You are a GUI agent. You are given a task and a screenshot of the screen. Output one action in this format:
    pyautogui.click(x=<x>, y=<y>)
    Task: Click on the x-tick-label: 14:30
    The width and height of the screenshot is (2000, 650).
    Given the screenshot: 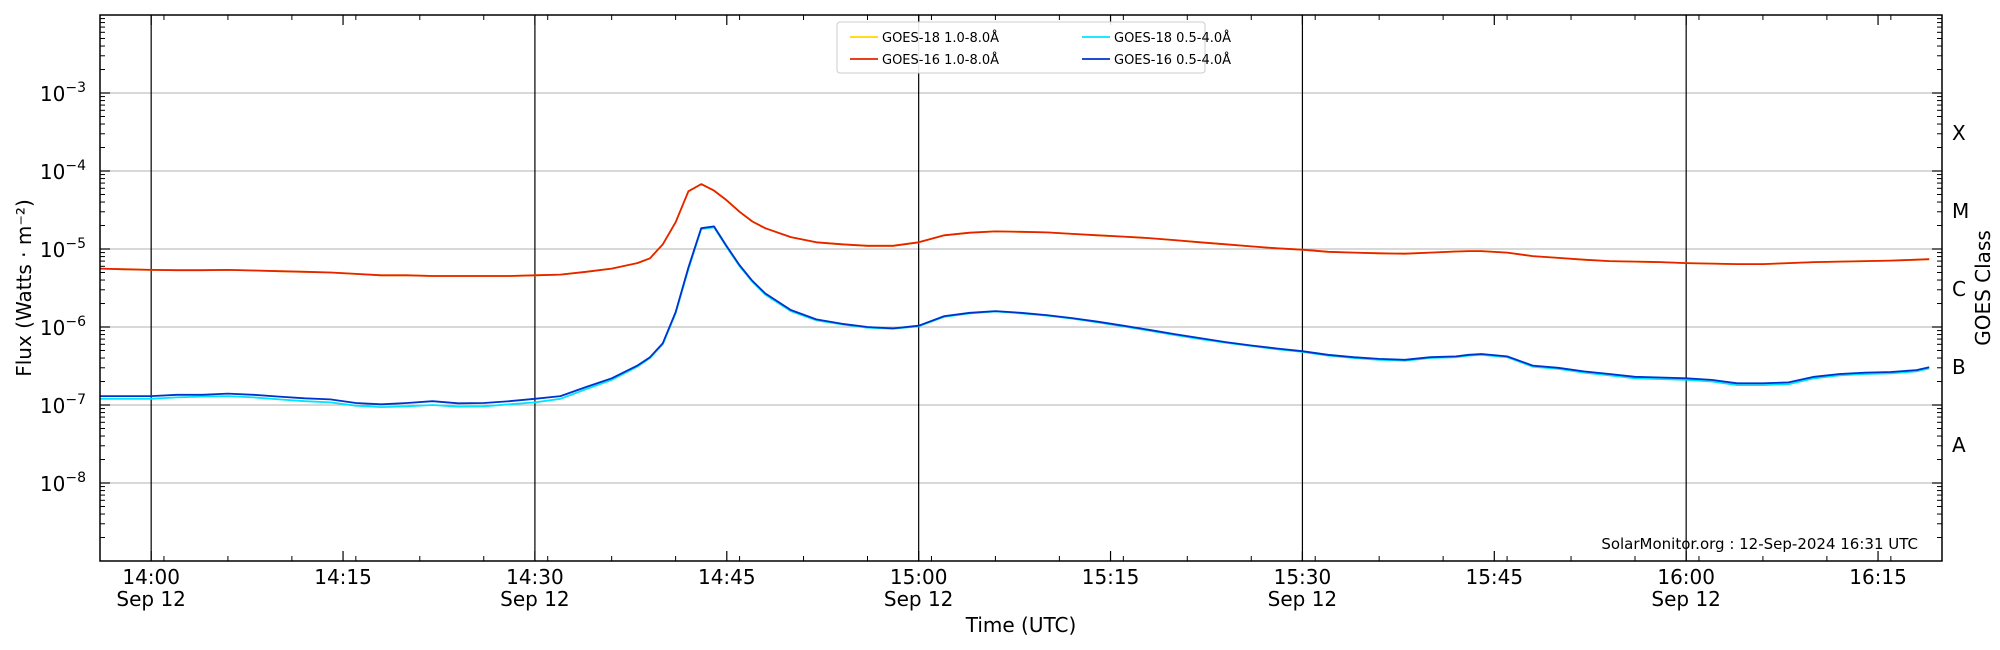 What is the action you would take?
    pyautogui.click(x=535, y=577)
    